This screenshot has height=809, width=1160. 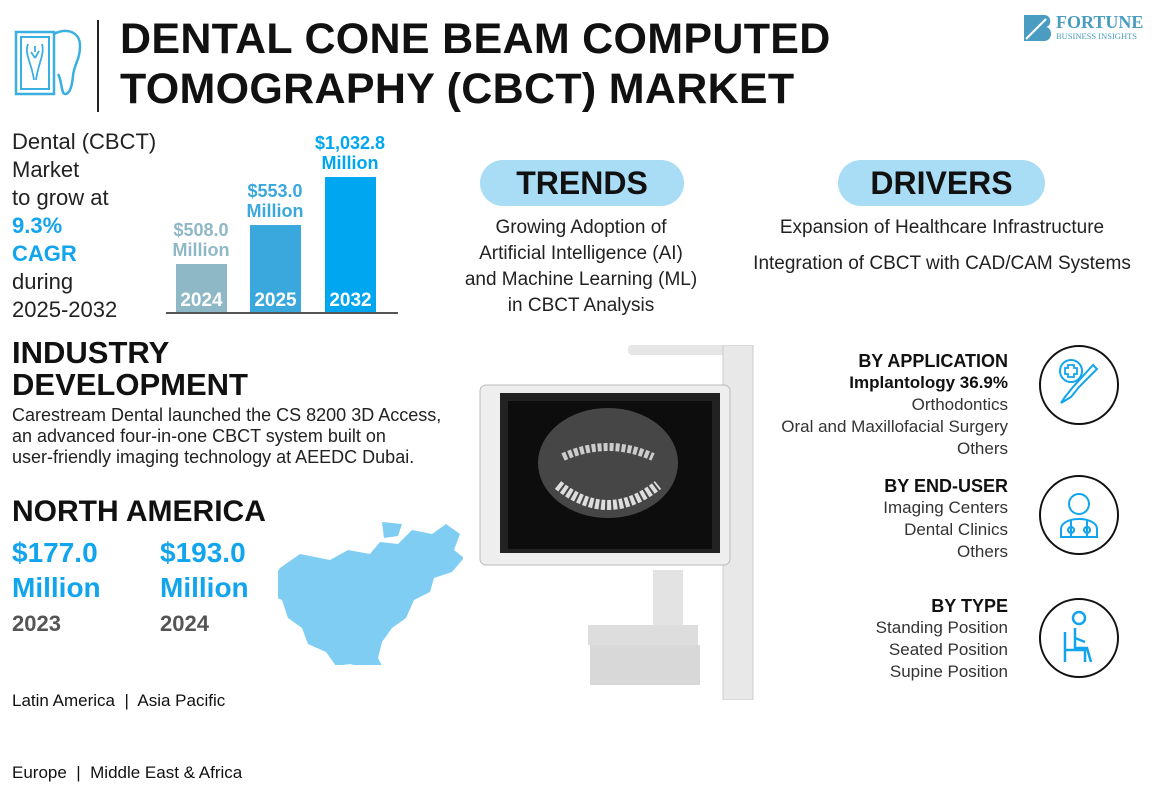 What do you see at coordinates (91, 352) in the screenshot?
I see `industry-heading-line: INDUSTRY` at bounding box center [91, 352].